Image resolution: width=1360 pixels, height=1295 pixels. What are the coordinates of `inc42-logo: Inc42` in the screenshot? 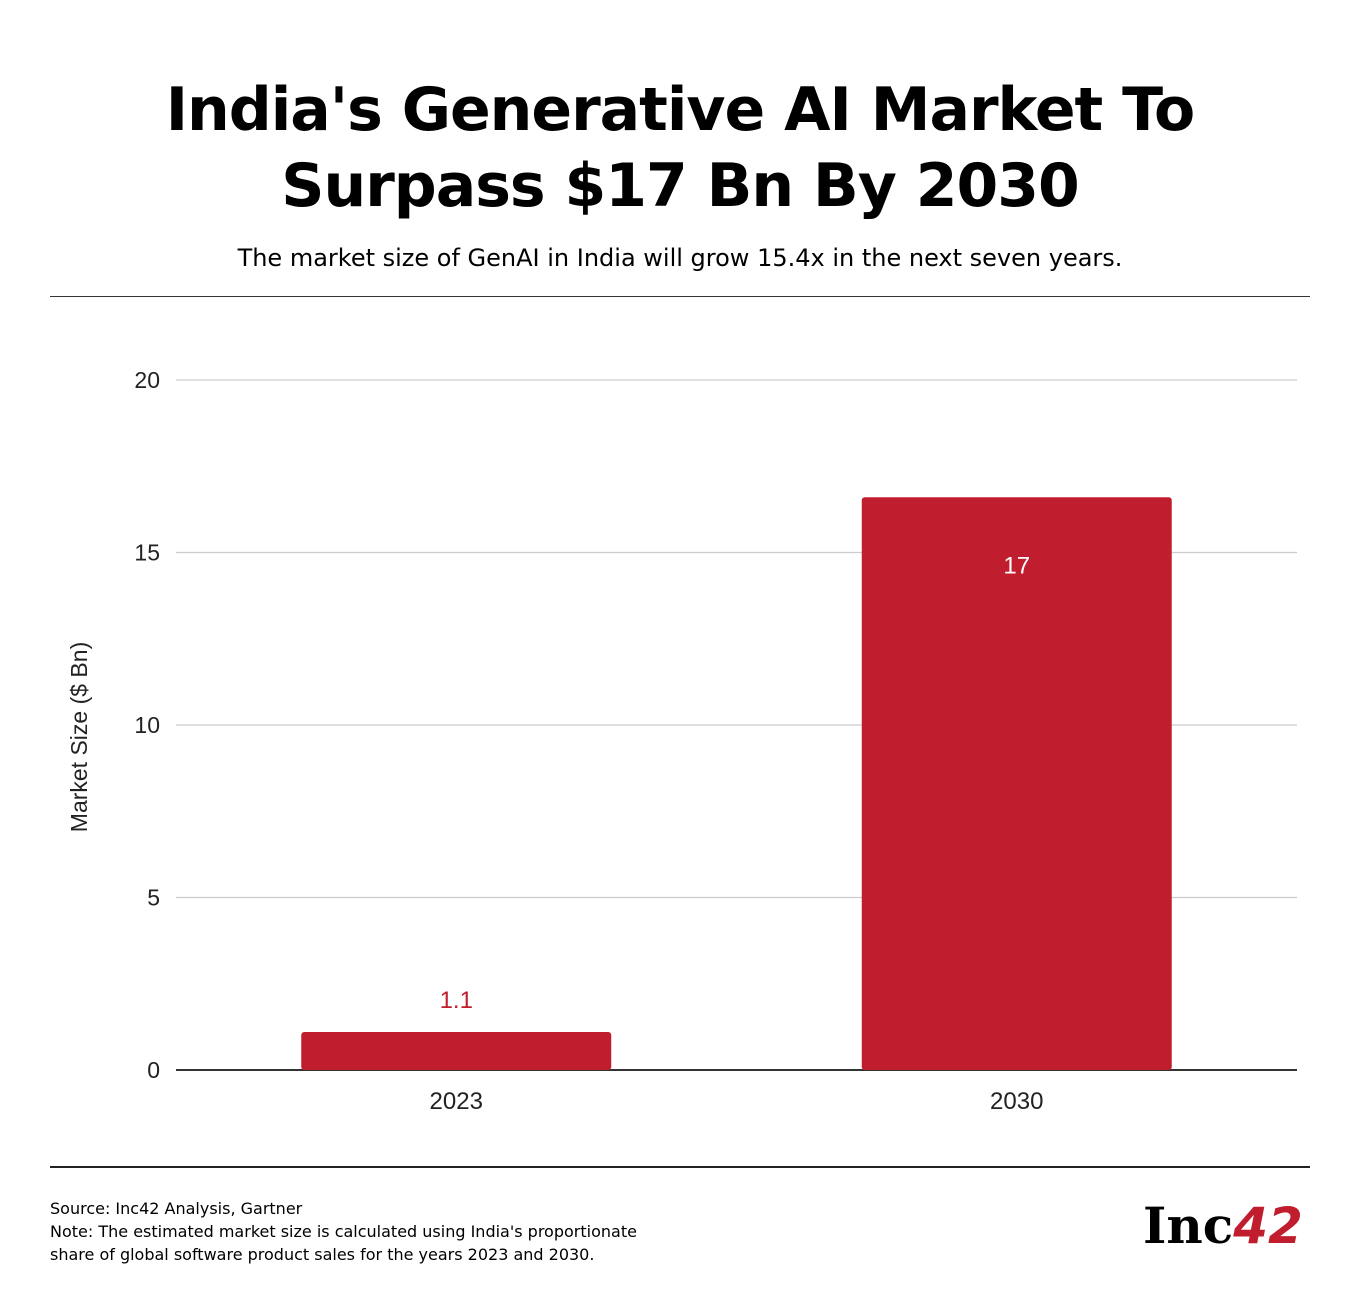 It's located at (1223, 1226).